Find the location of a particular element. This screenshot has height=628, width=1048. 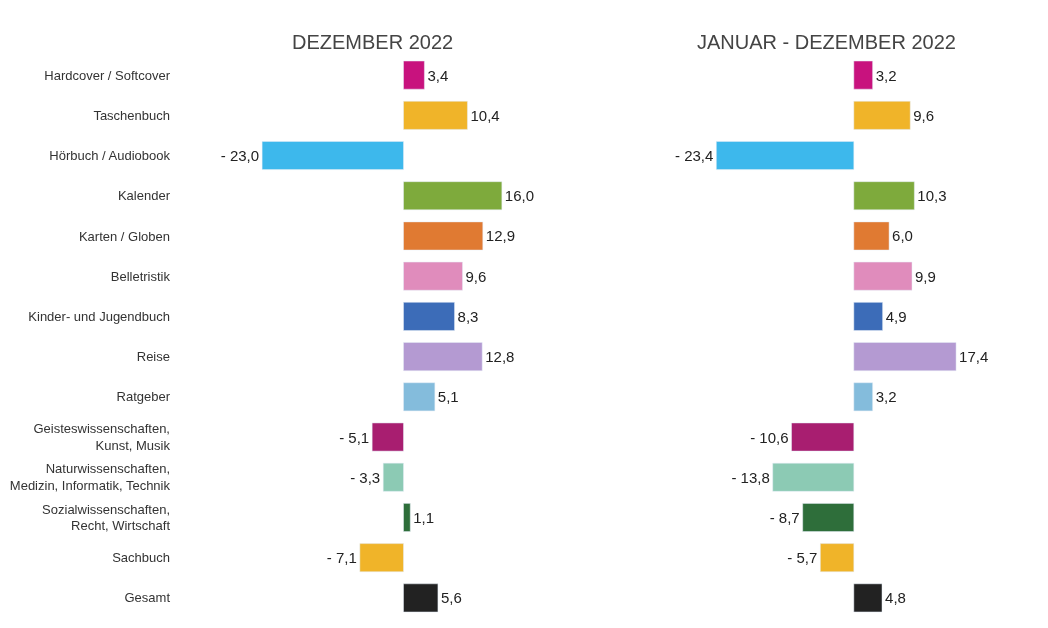

data-label: - 5,7 is located at coordinates (802, 558).